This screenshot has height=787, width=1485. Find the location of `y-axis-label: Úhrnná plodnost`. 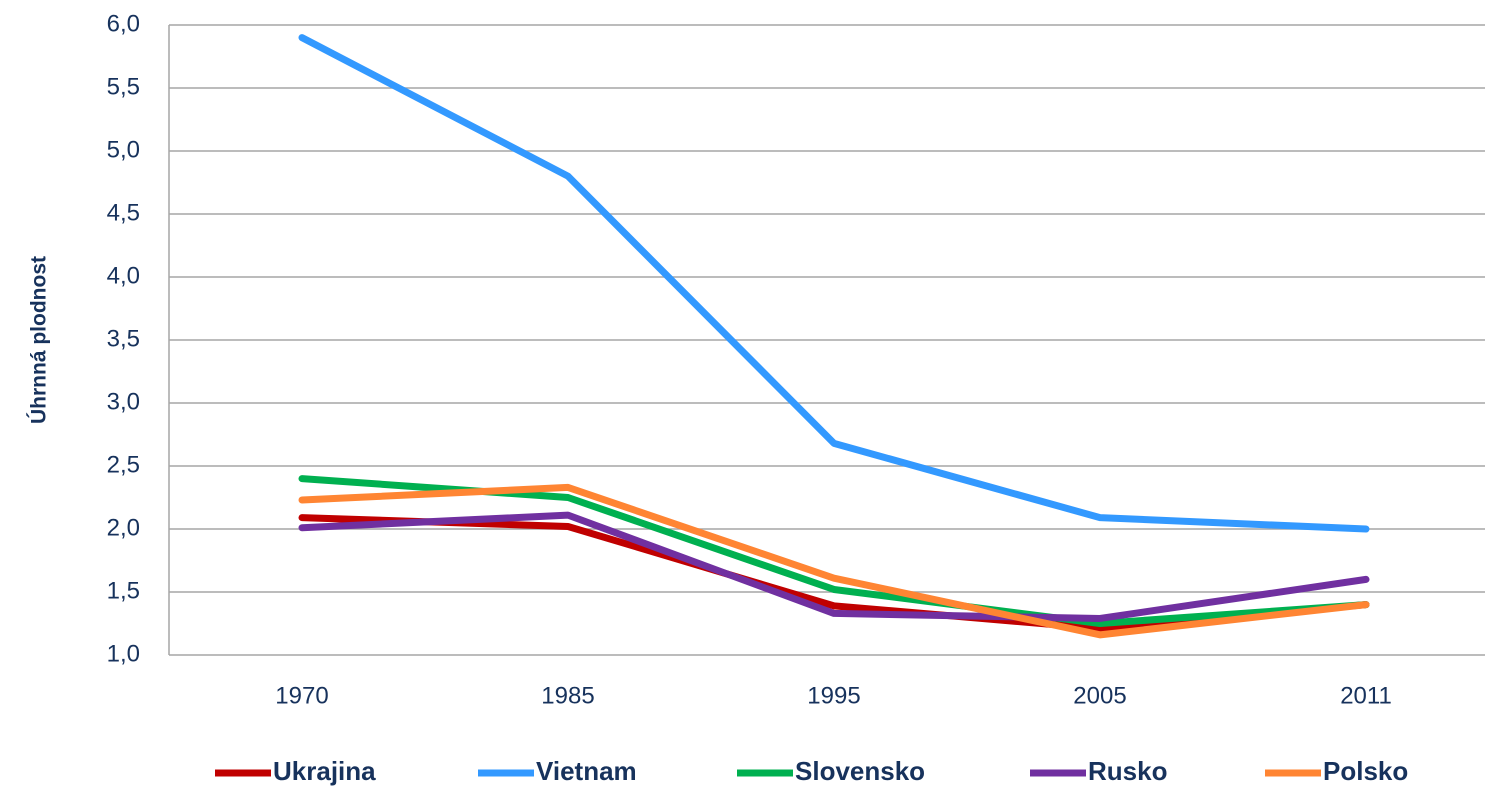

y-axis-label: Úhrnná plodnost is located at coordinates (39, 340).